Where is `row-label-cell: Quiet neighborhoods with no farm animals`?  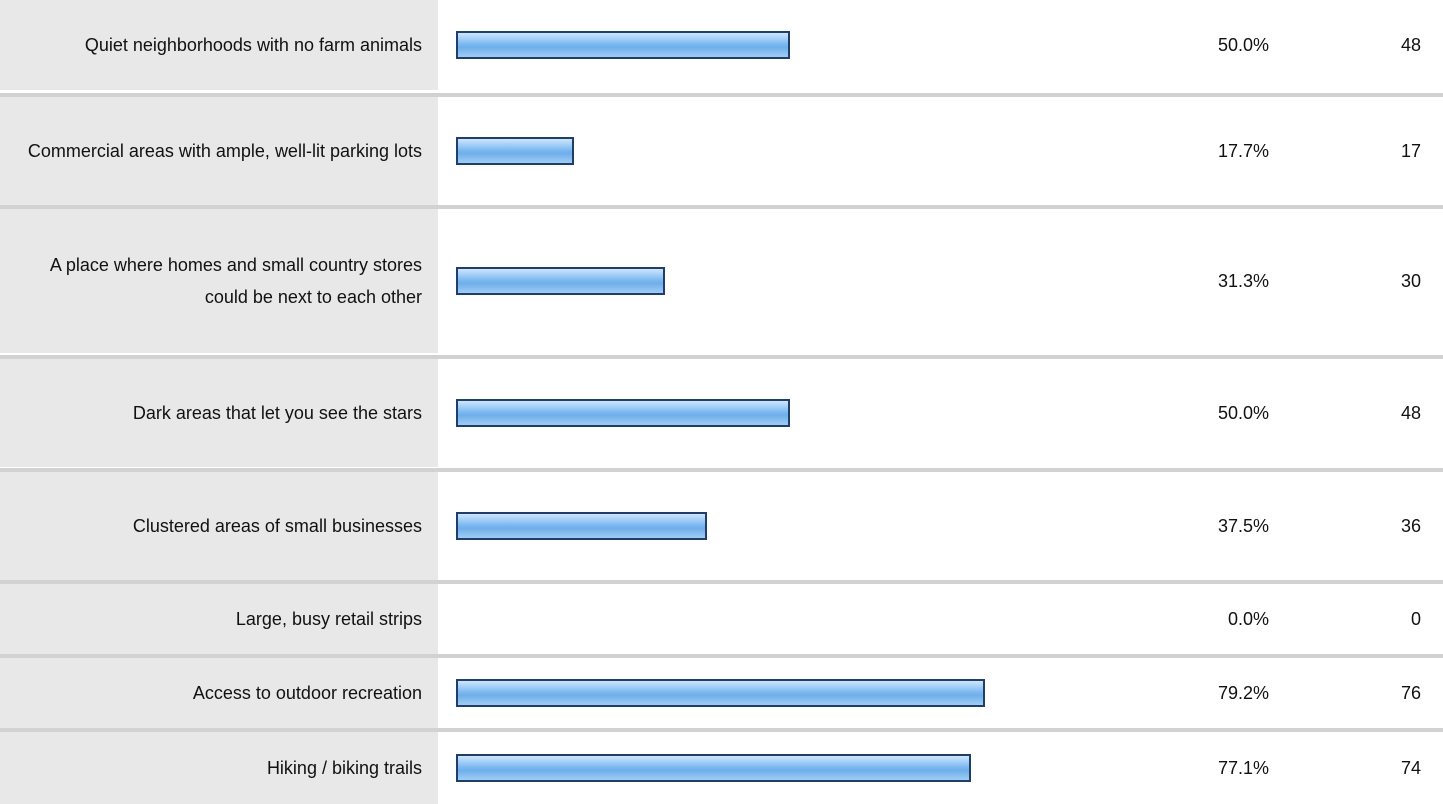 row-label-cell: Quiet neighborhoods with no farm animals is located at coordinates (219, 45).